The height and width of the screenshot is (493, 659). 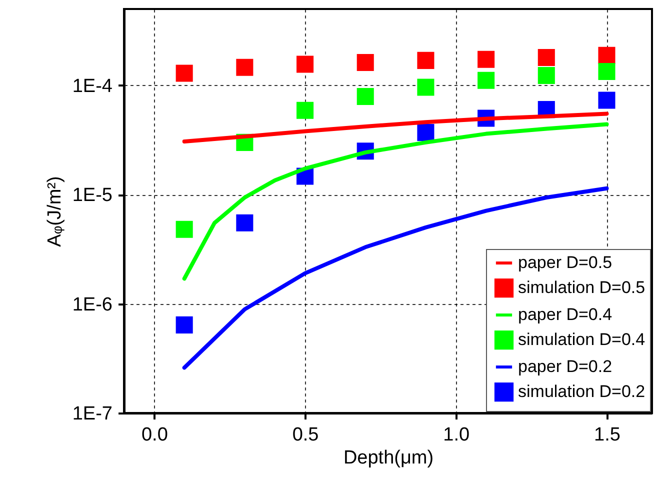 I want to click on y-tick-label: 1E-6, so click(x=92, y=305).